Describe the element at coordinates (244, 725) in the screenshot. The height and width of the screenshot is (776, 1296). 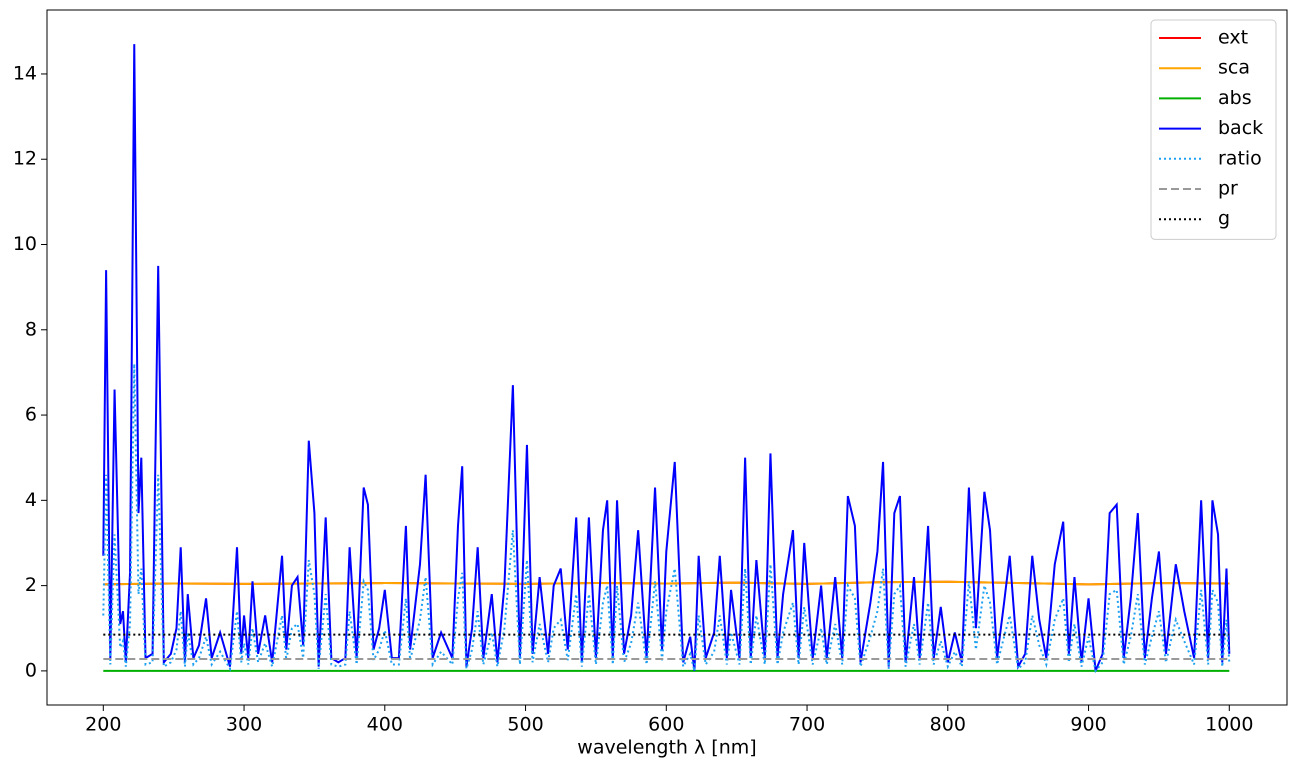
I see `x-tick-label: 300` at that location.